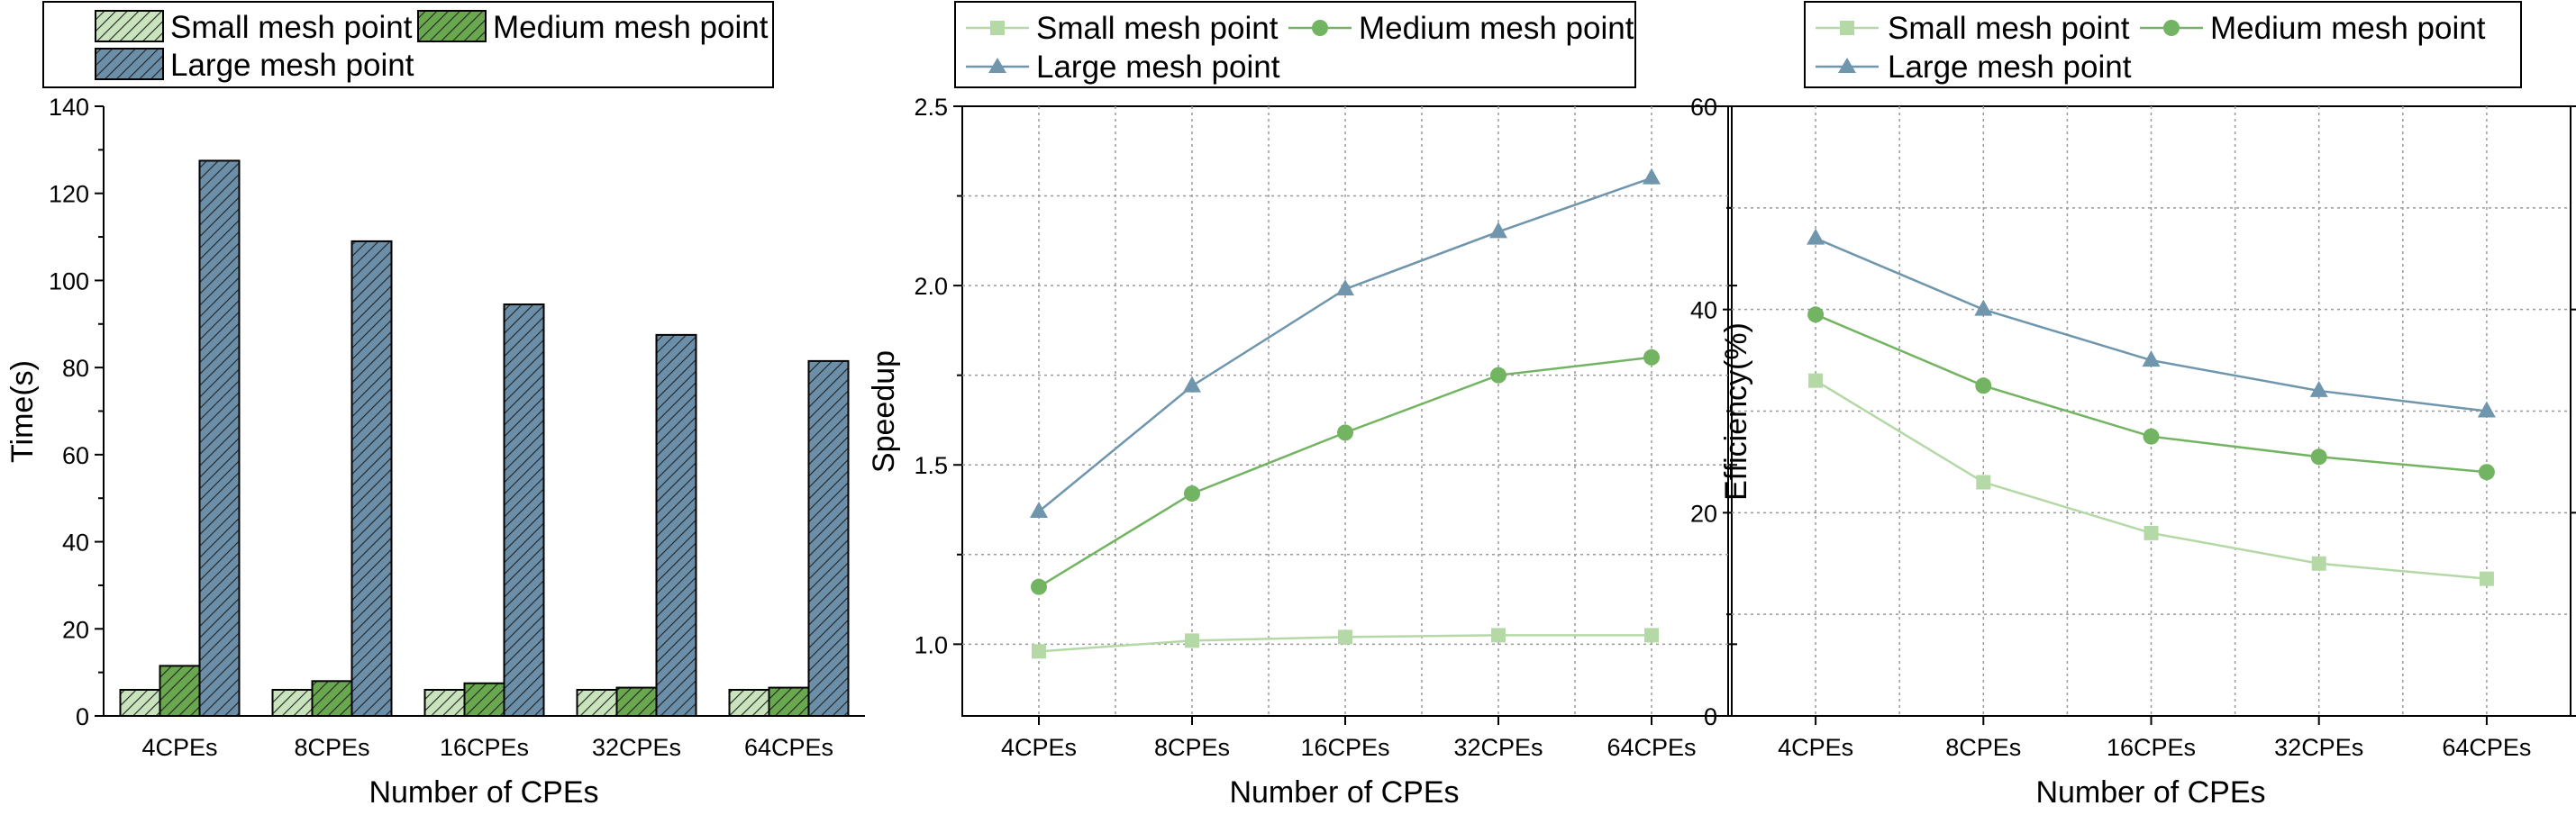  Describe the element at coordinates (484, 700) in the screenshot. I see `bar-medium-16cpes` at that location.